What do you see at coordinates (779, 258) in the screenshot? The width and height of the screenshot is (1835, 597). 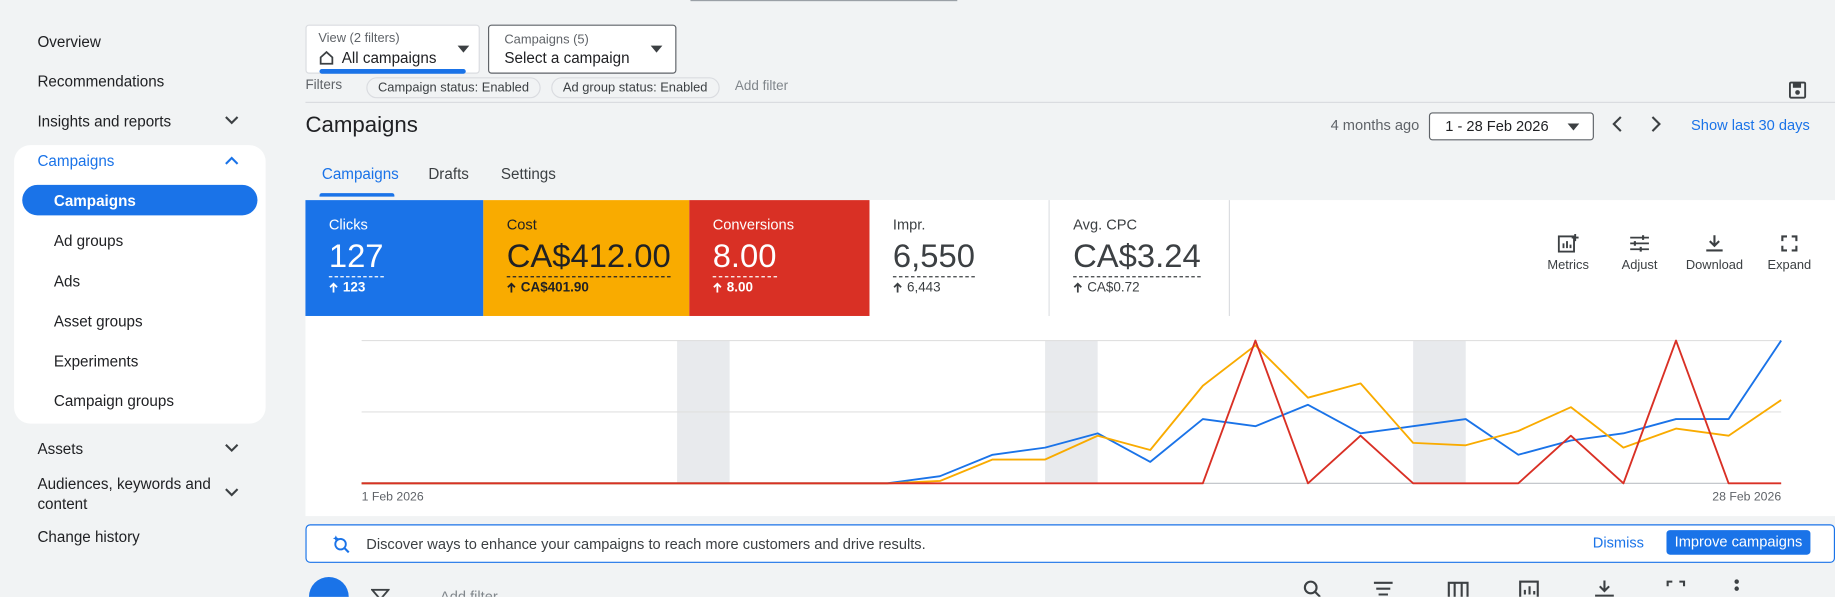 I see `metric-card: Conversions 8.00 8.00` at bounding box center [779, 258].